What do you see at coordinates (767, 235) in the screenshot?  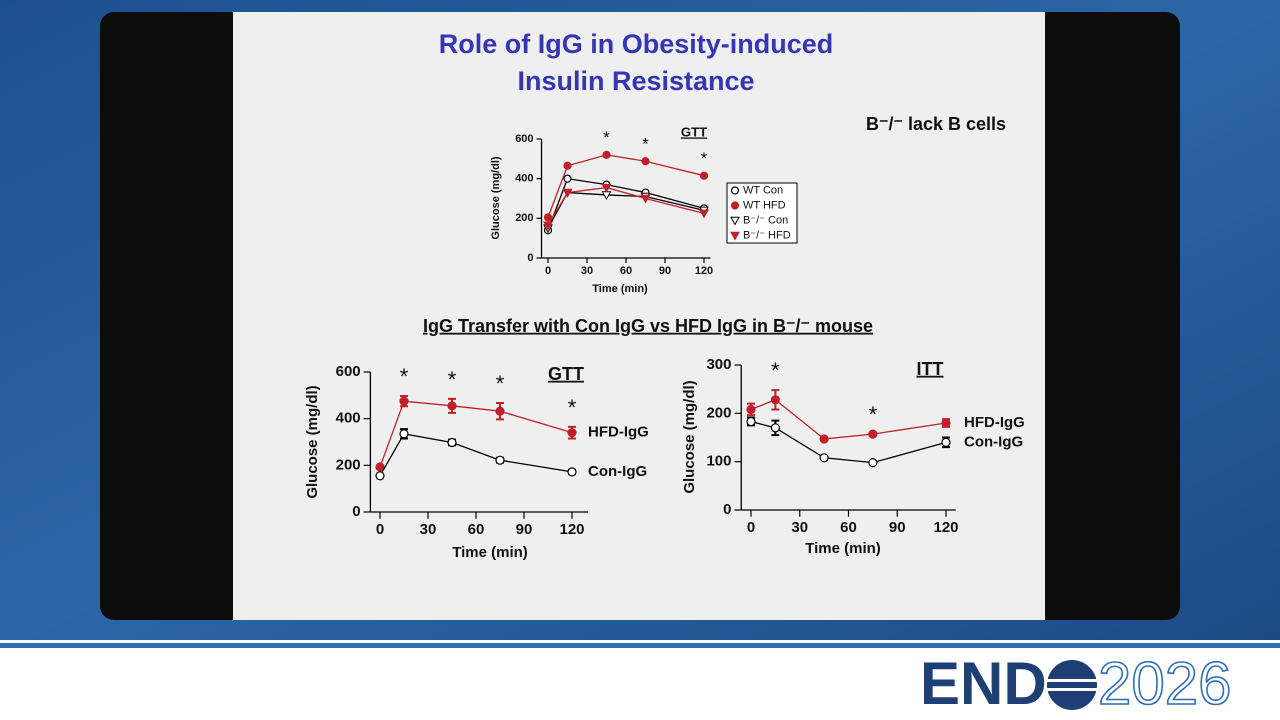 I see `legend-label: B⁻/⁻ HFD` at bounding box center [767, 235].